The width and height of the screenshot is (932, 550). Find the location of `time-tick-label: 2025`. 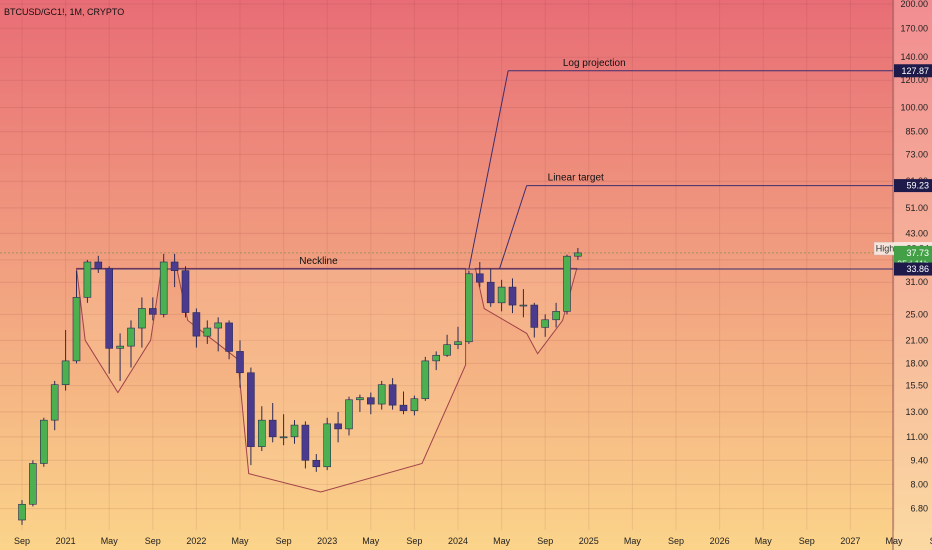

time-tick-label: 2025 is located at coordinates (589, 541).